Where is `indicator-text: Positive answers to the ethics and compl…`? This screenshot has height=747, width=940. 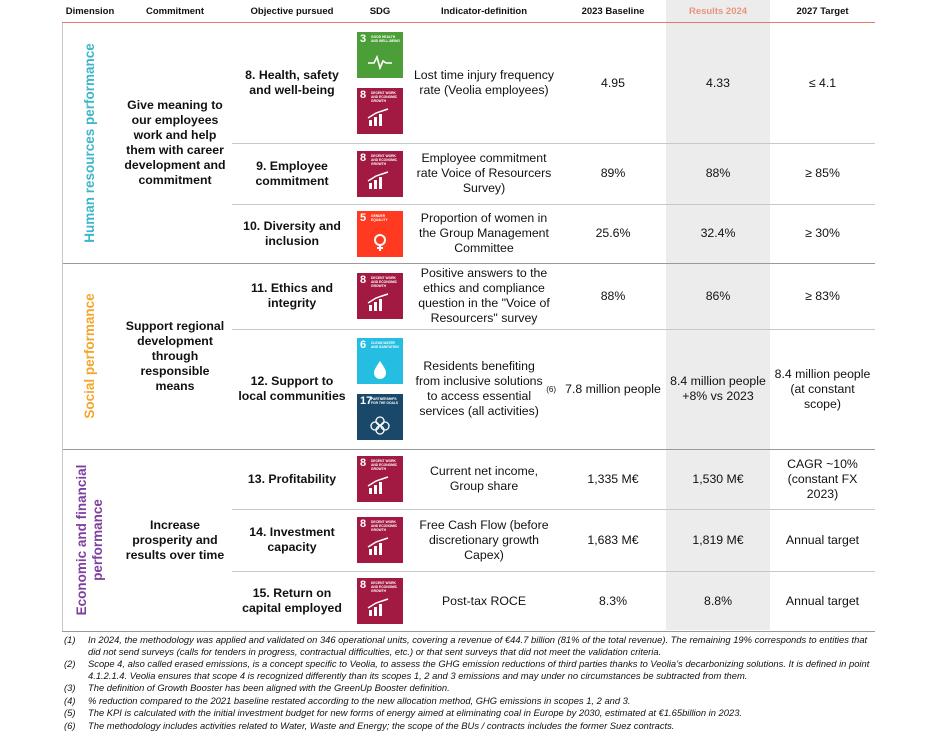
indicator-text: Positive answers to the ethics and compl… is located at coordinates (484, 295).